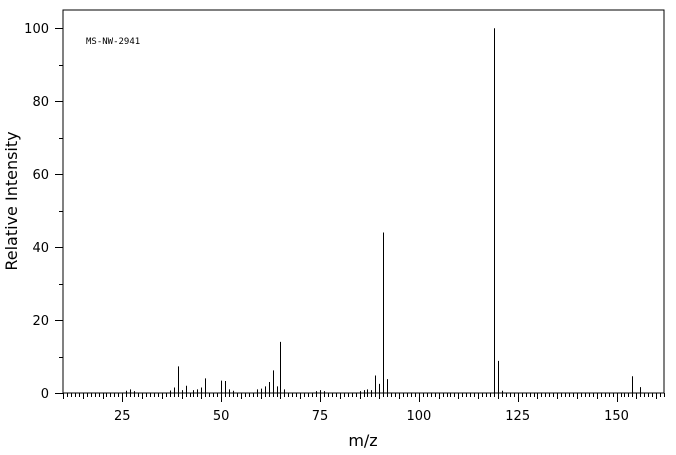 Image resolution: width=676 pixels, height=455 pixels. Describe the element at coordinates (40, 321) in the screenshot. I see `y-tick-label-20: 20` at that location.